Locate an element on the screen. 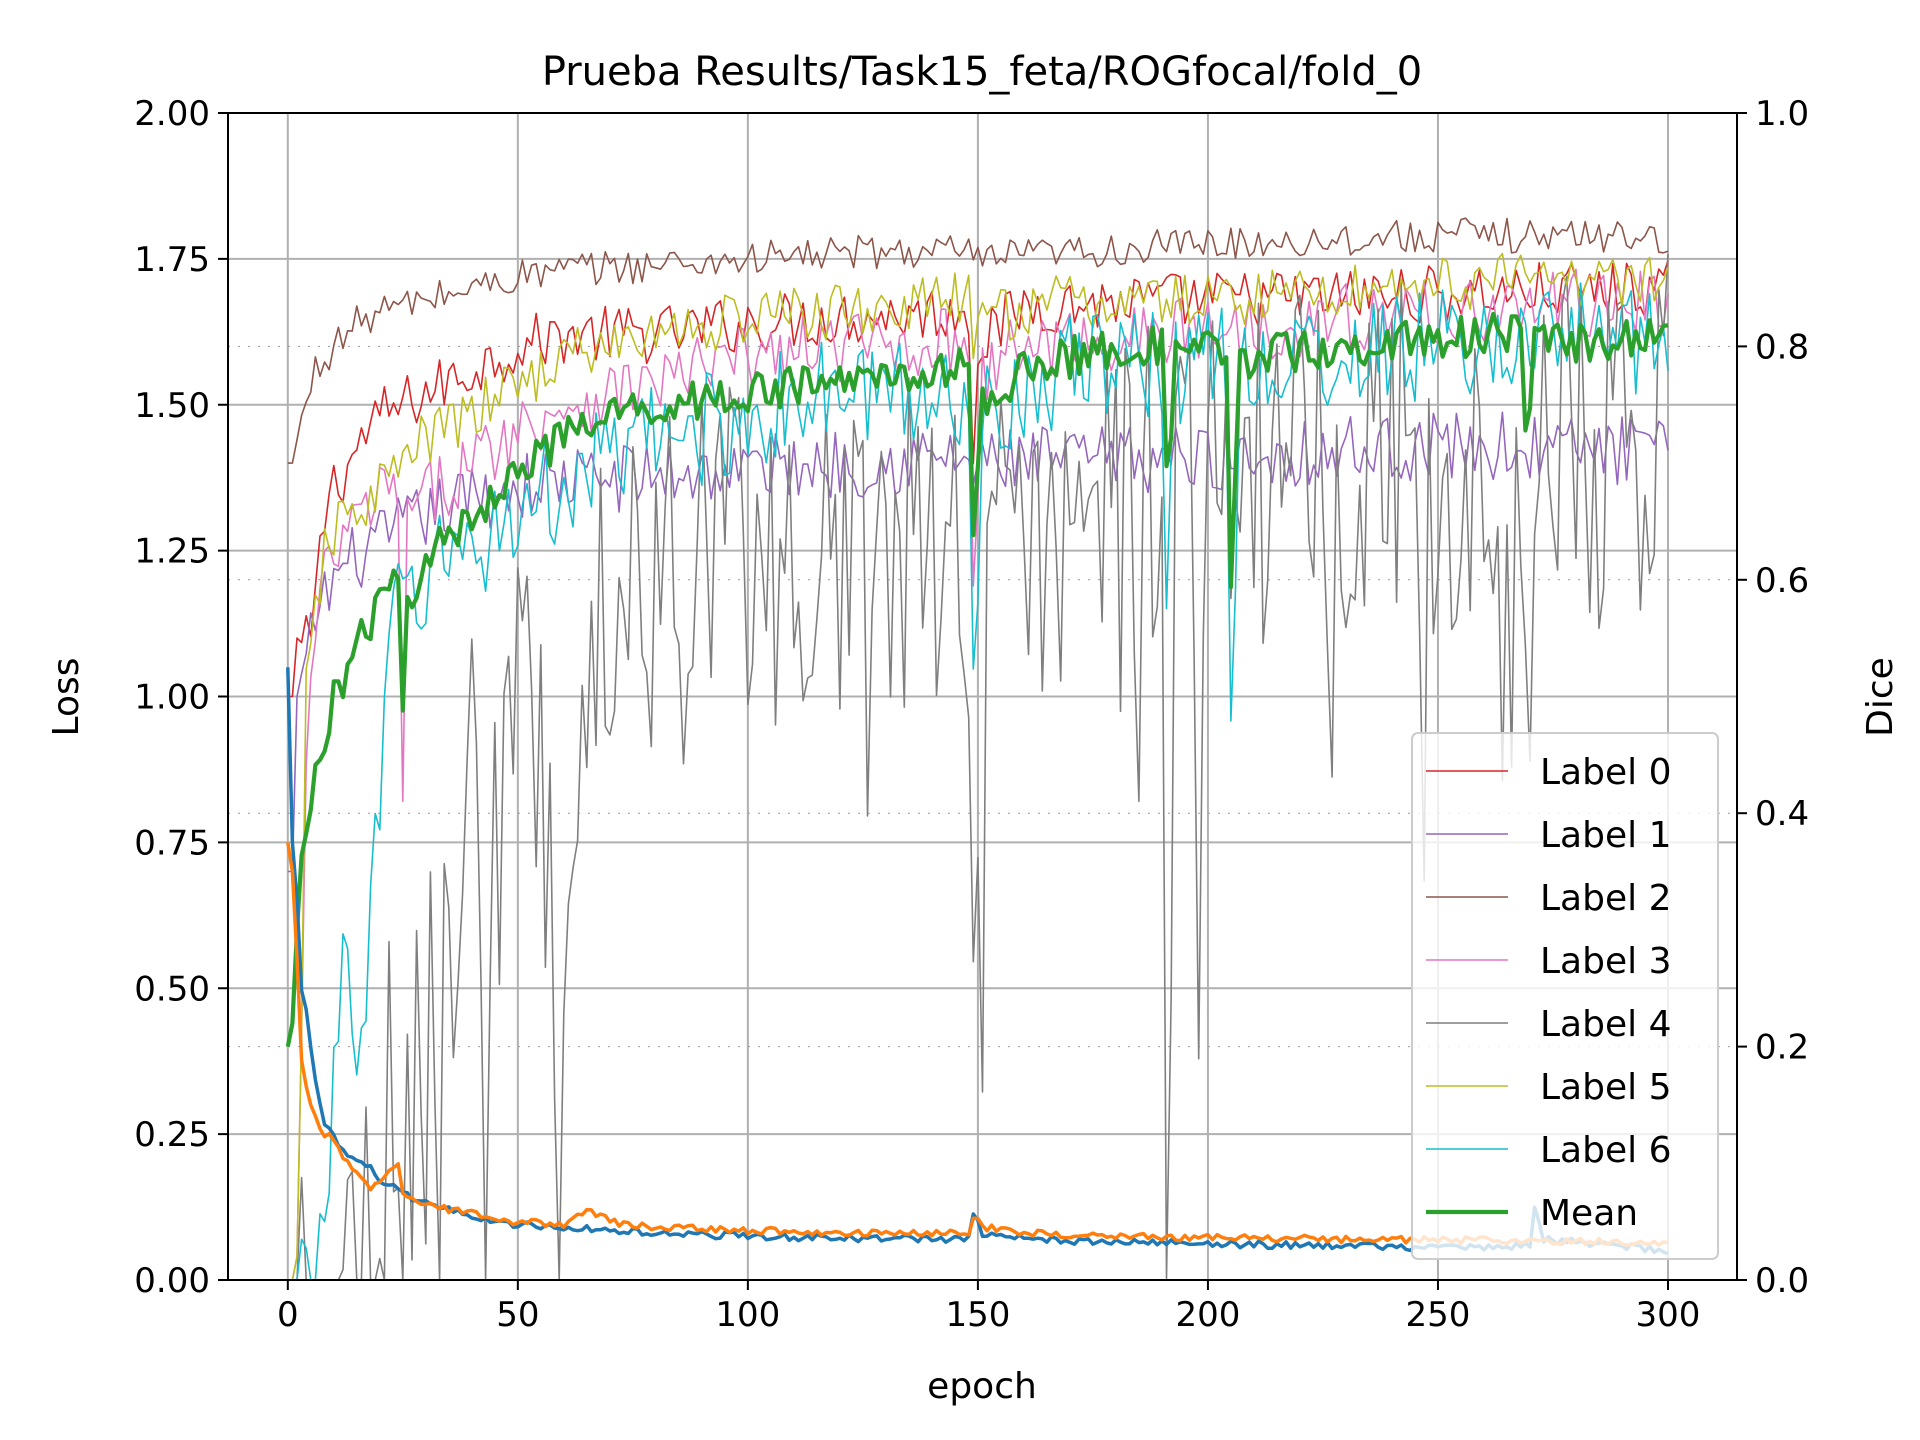 Image resolution: width=1920 pixels, height=1440 pixels. x-tick-label: 200 is located at coordinates (1207, 1315).